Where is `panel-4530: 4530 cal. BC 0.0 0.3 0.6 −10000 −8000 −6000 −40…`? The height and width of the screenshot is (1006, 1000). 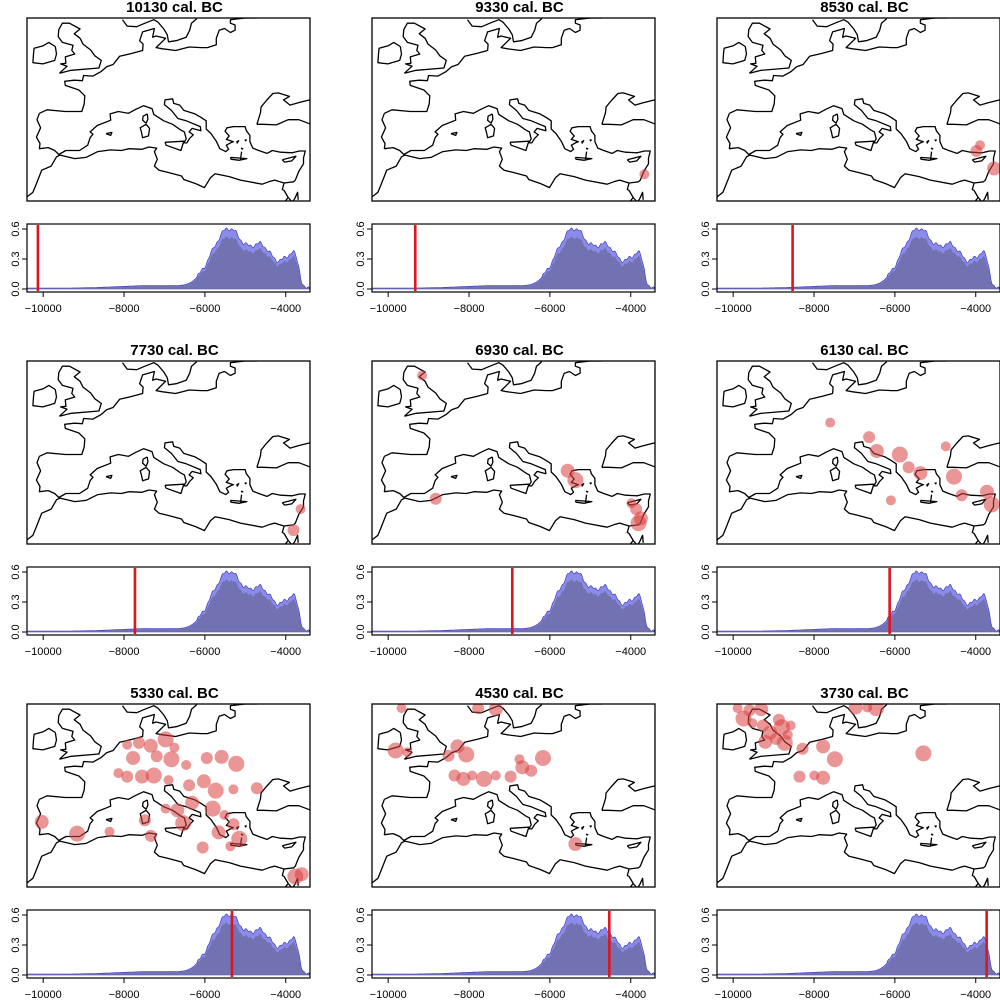
panel-4530: 4530 cal. BC 0.0 0.3 0.6 −10000 −8000 −6000 −40… is located at coordinates (505, 843).